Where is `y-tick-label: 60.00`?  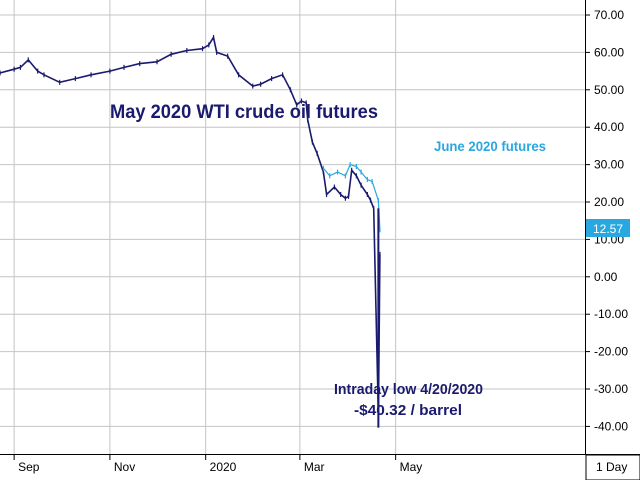 y-tick-label: 60.00 is located at coordinates (609, 52).